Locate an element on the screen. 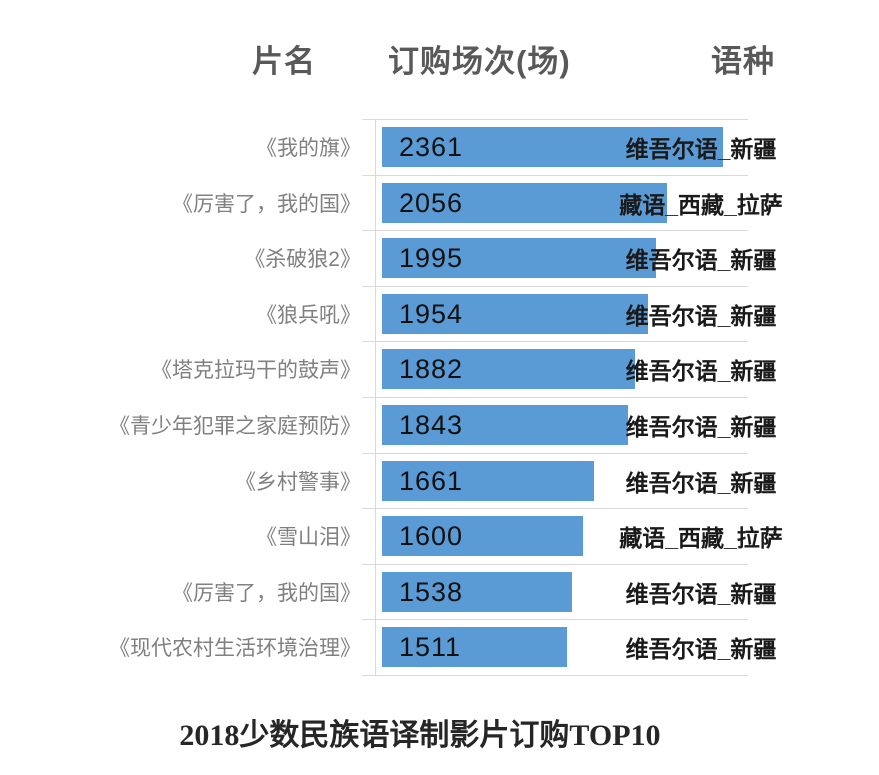 Image resolution: width=879 pixels, height=775 pixels. chart-row: 《狼兵吼》 1954 维吾尔语_新疆 is located at coordinates (439, 314).